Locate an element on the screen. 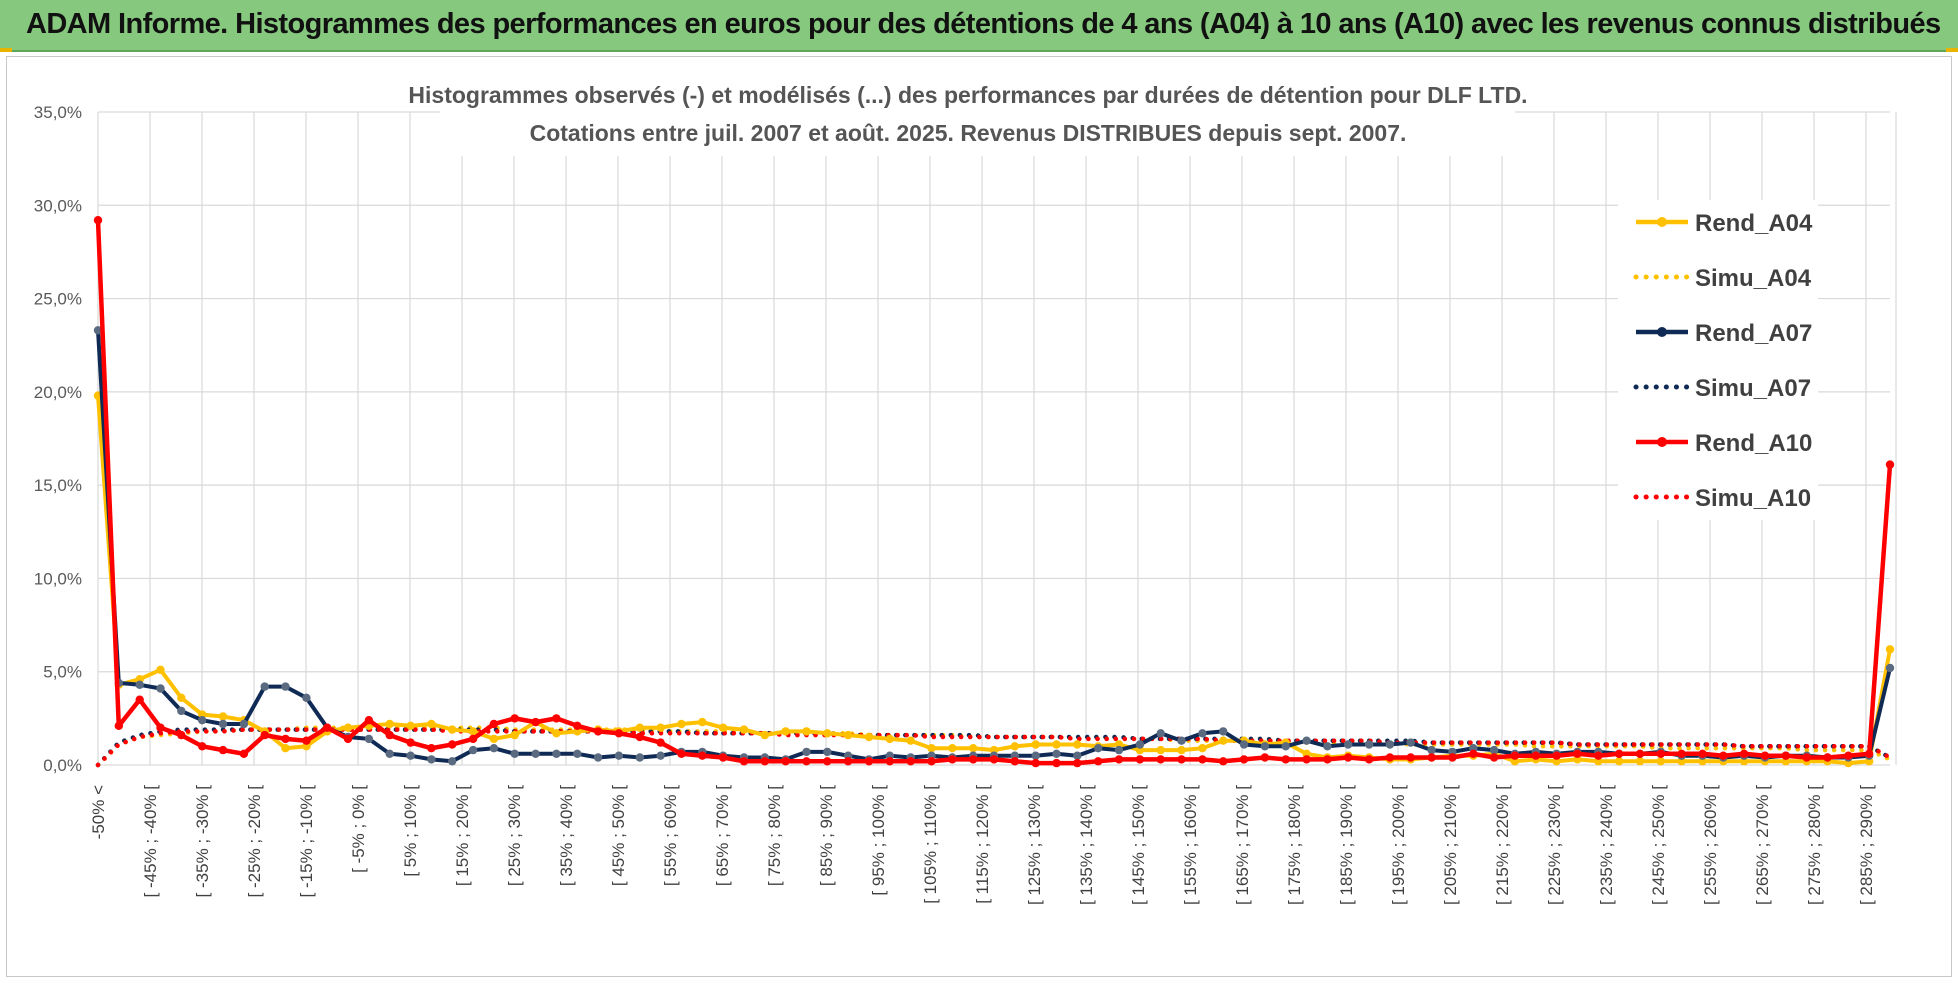 The width and height of the screenshot is (1958, 983). y-tick-label: 20,0% is located at coordinates (58, 392).